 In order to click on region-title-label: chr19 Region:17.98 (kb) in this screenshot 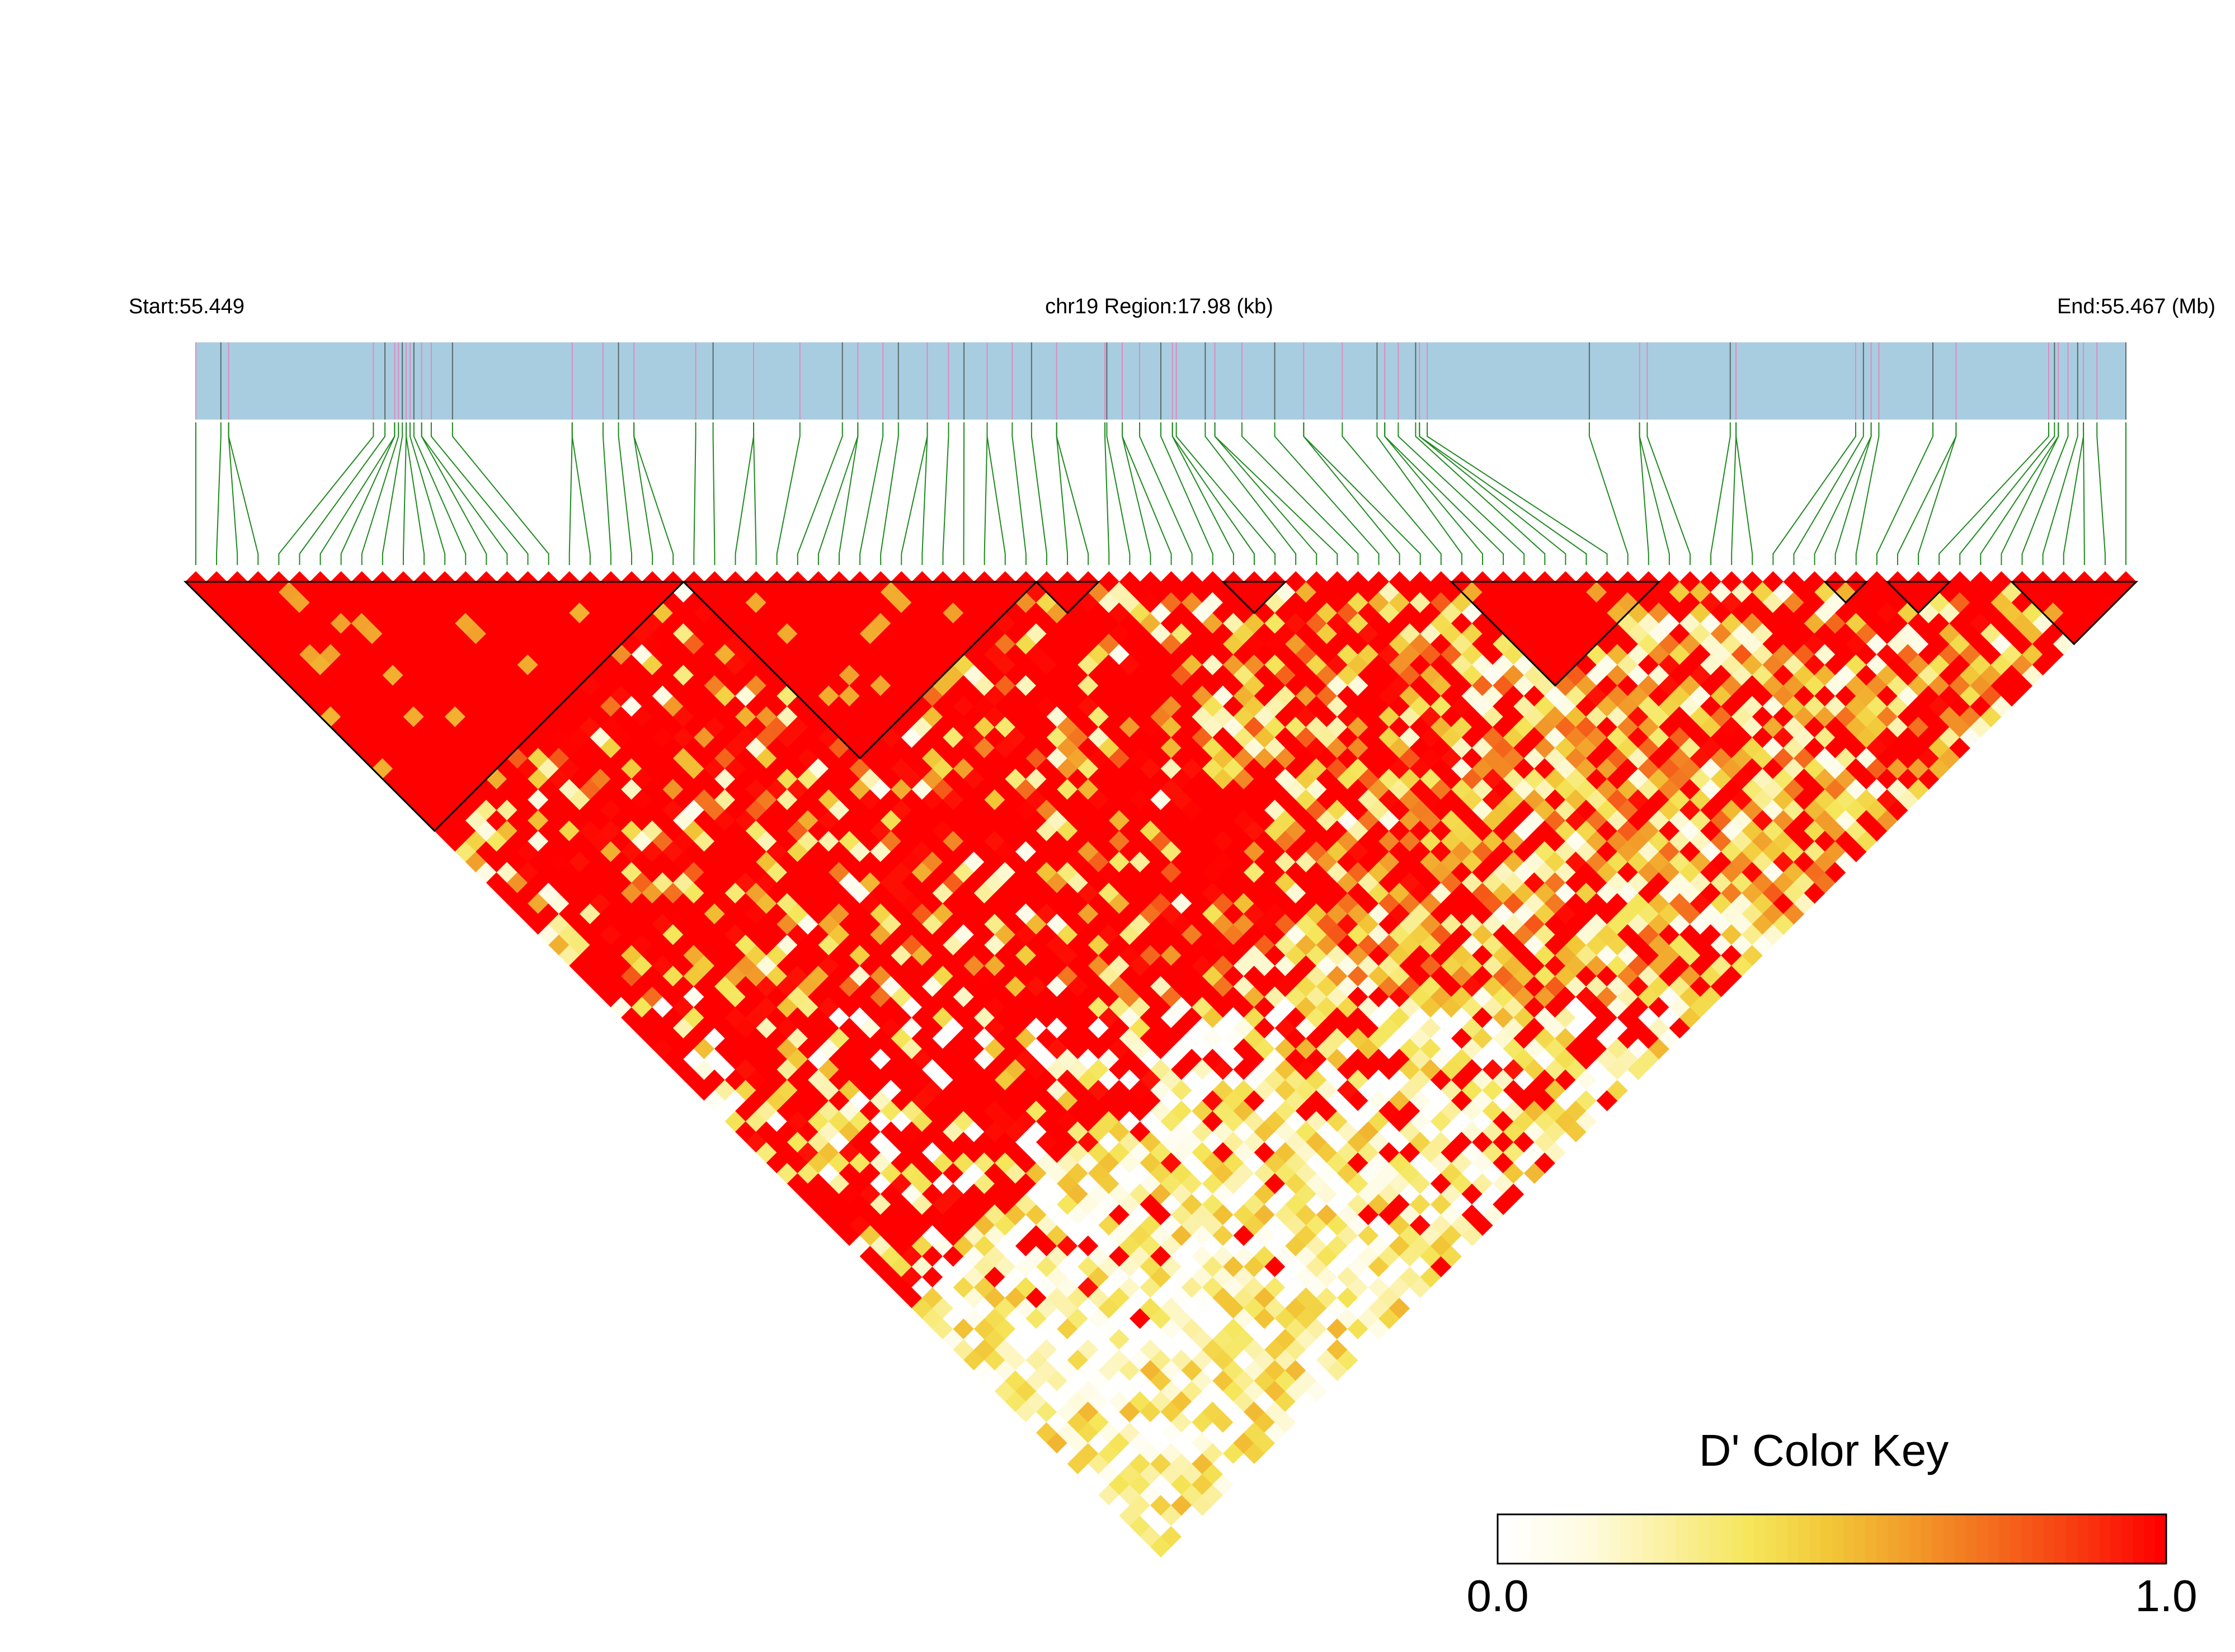, I will do `click(1159, 306)`.